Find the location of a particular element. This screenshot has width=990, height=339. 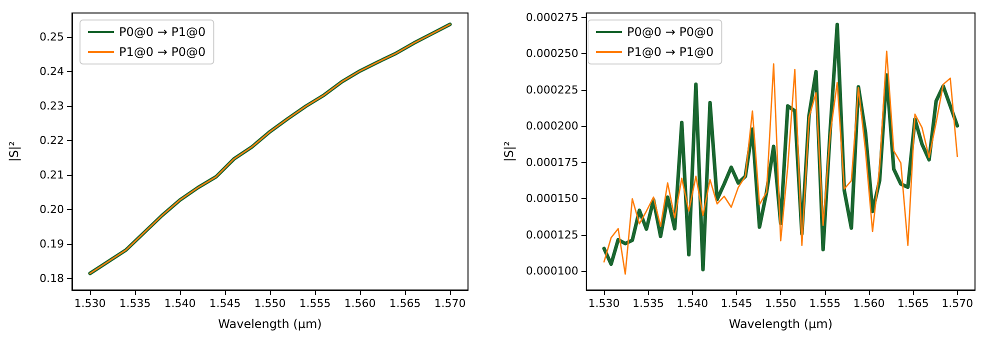

legend-label: P0@0 → P1@0 is located at coordinates (162, 32).